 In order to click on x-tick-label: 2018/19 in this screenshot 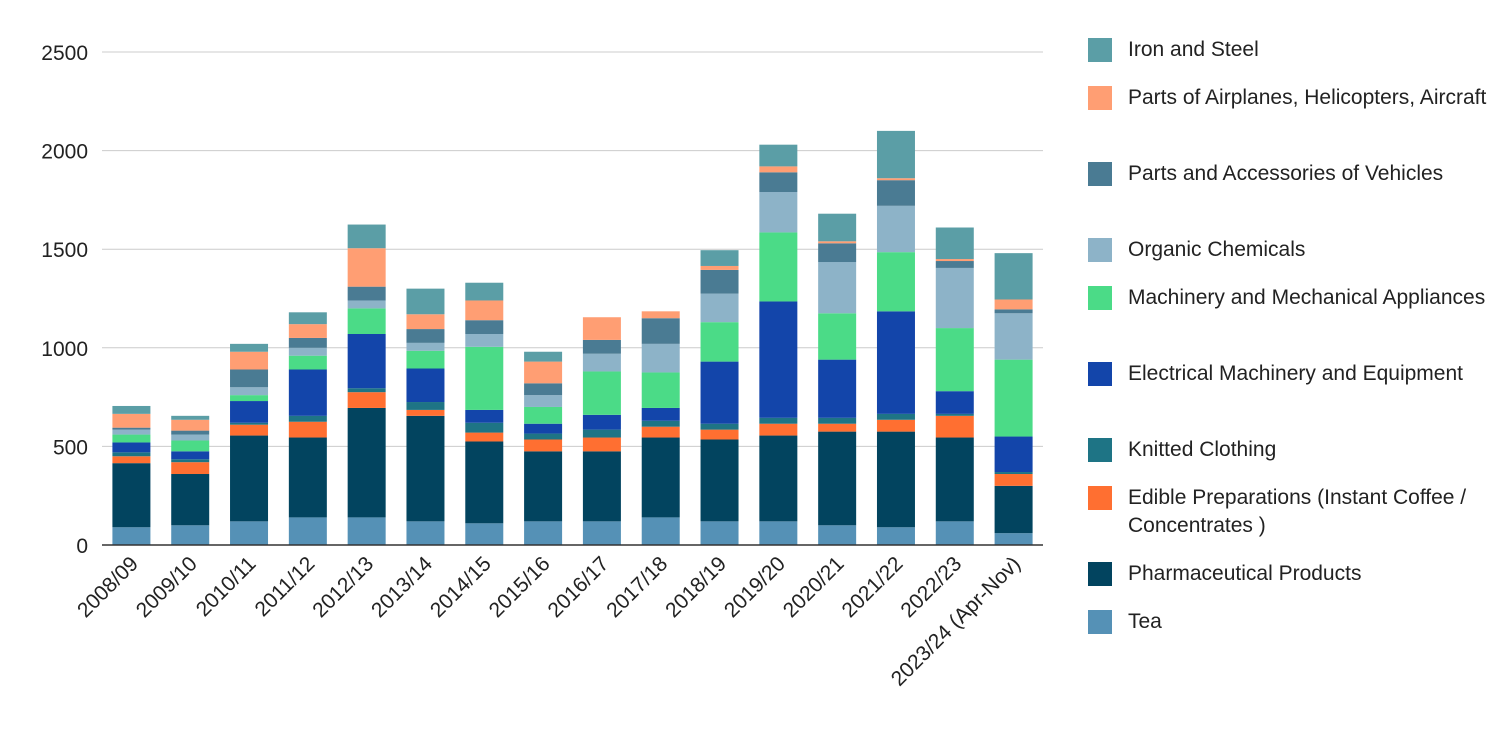, I will do `click(696, 587)`.